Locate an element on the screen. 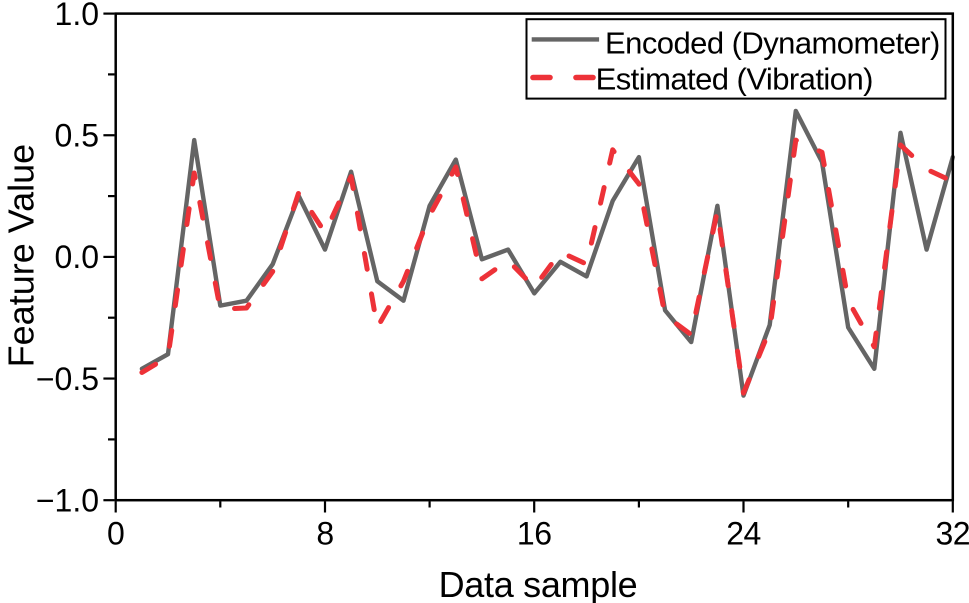 This screenshot has width=969, height=603. svg-text: 8 is located at coordinates (324, 533).